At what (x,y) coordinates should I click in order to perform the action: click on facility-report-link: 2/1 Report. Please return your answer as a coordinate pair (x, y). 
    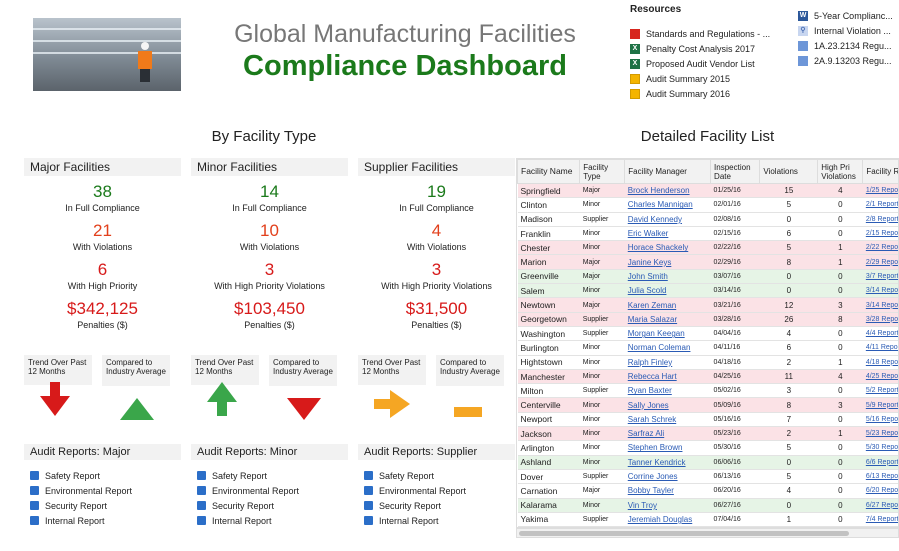
    Looking at the image, I should click on (882, 205).